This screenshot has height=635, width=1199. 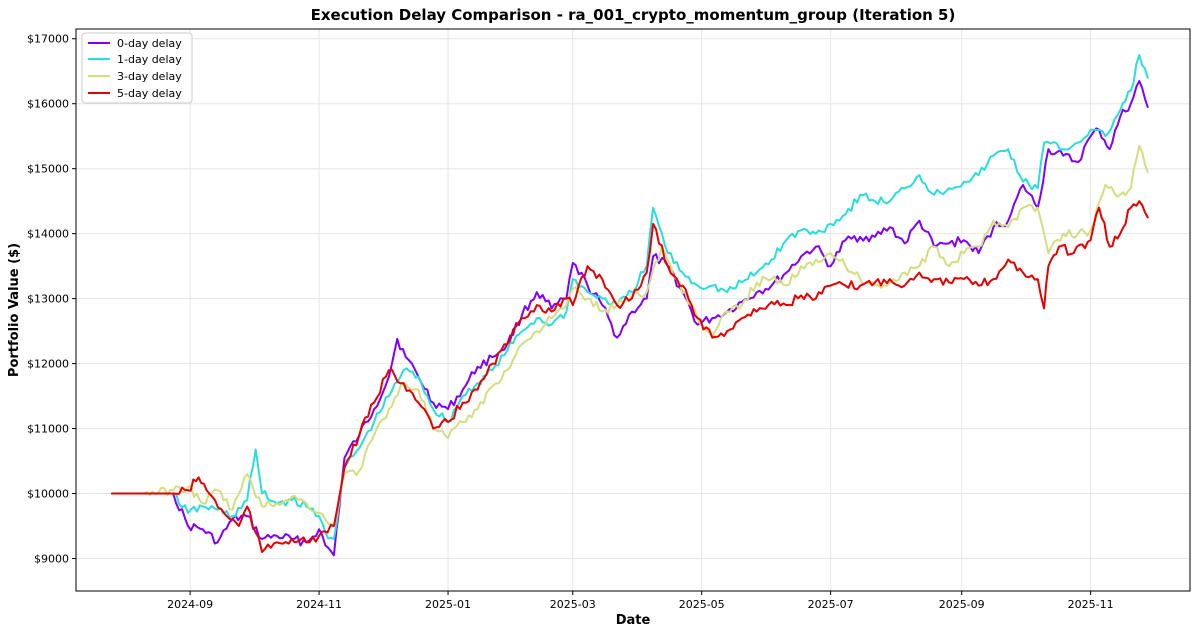 I want to click on y-tick-label: $11000, so click(x=48, y=429).